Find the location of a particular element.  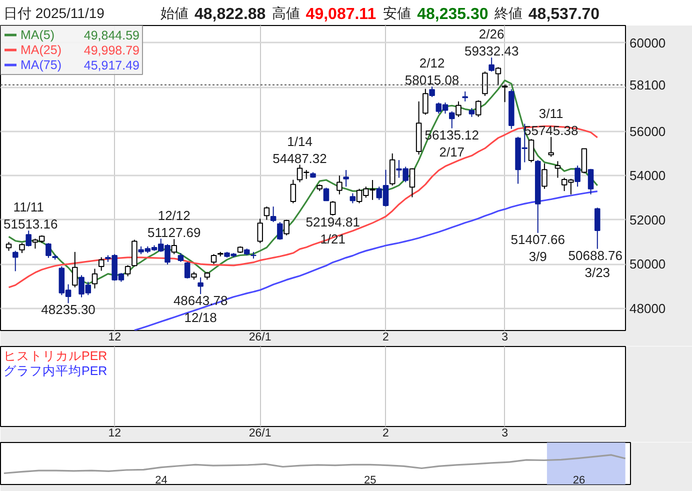

chart-title: 日付 2025/11/19 is located at coordinates (54, 13).